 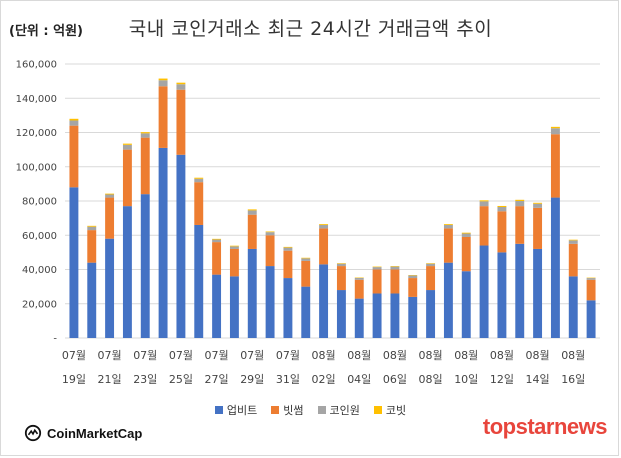 I want to click on x-tick-day: 08일, so click(x=431, y=379).